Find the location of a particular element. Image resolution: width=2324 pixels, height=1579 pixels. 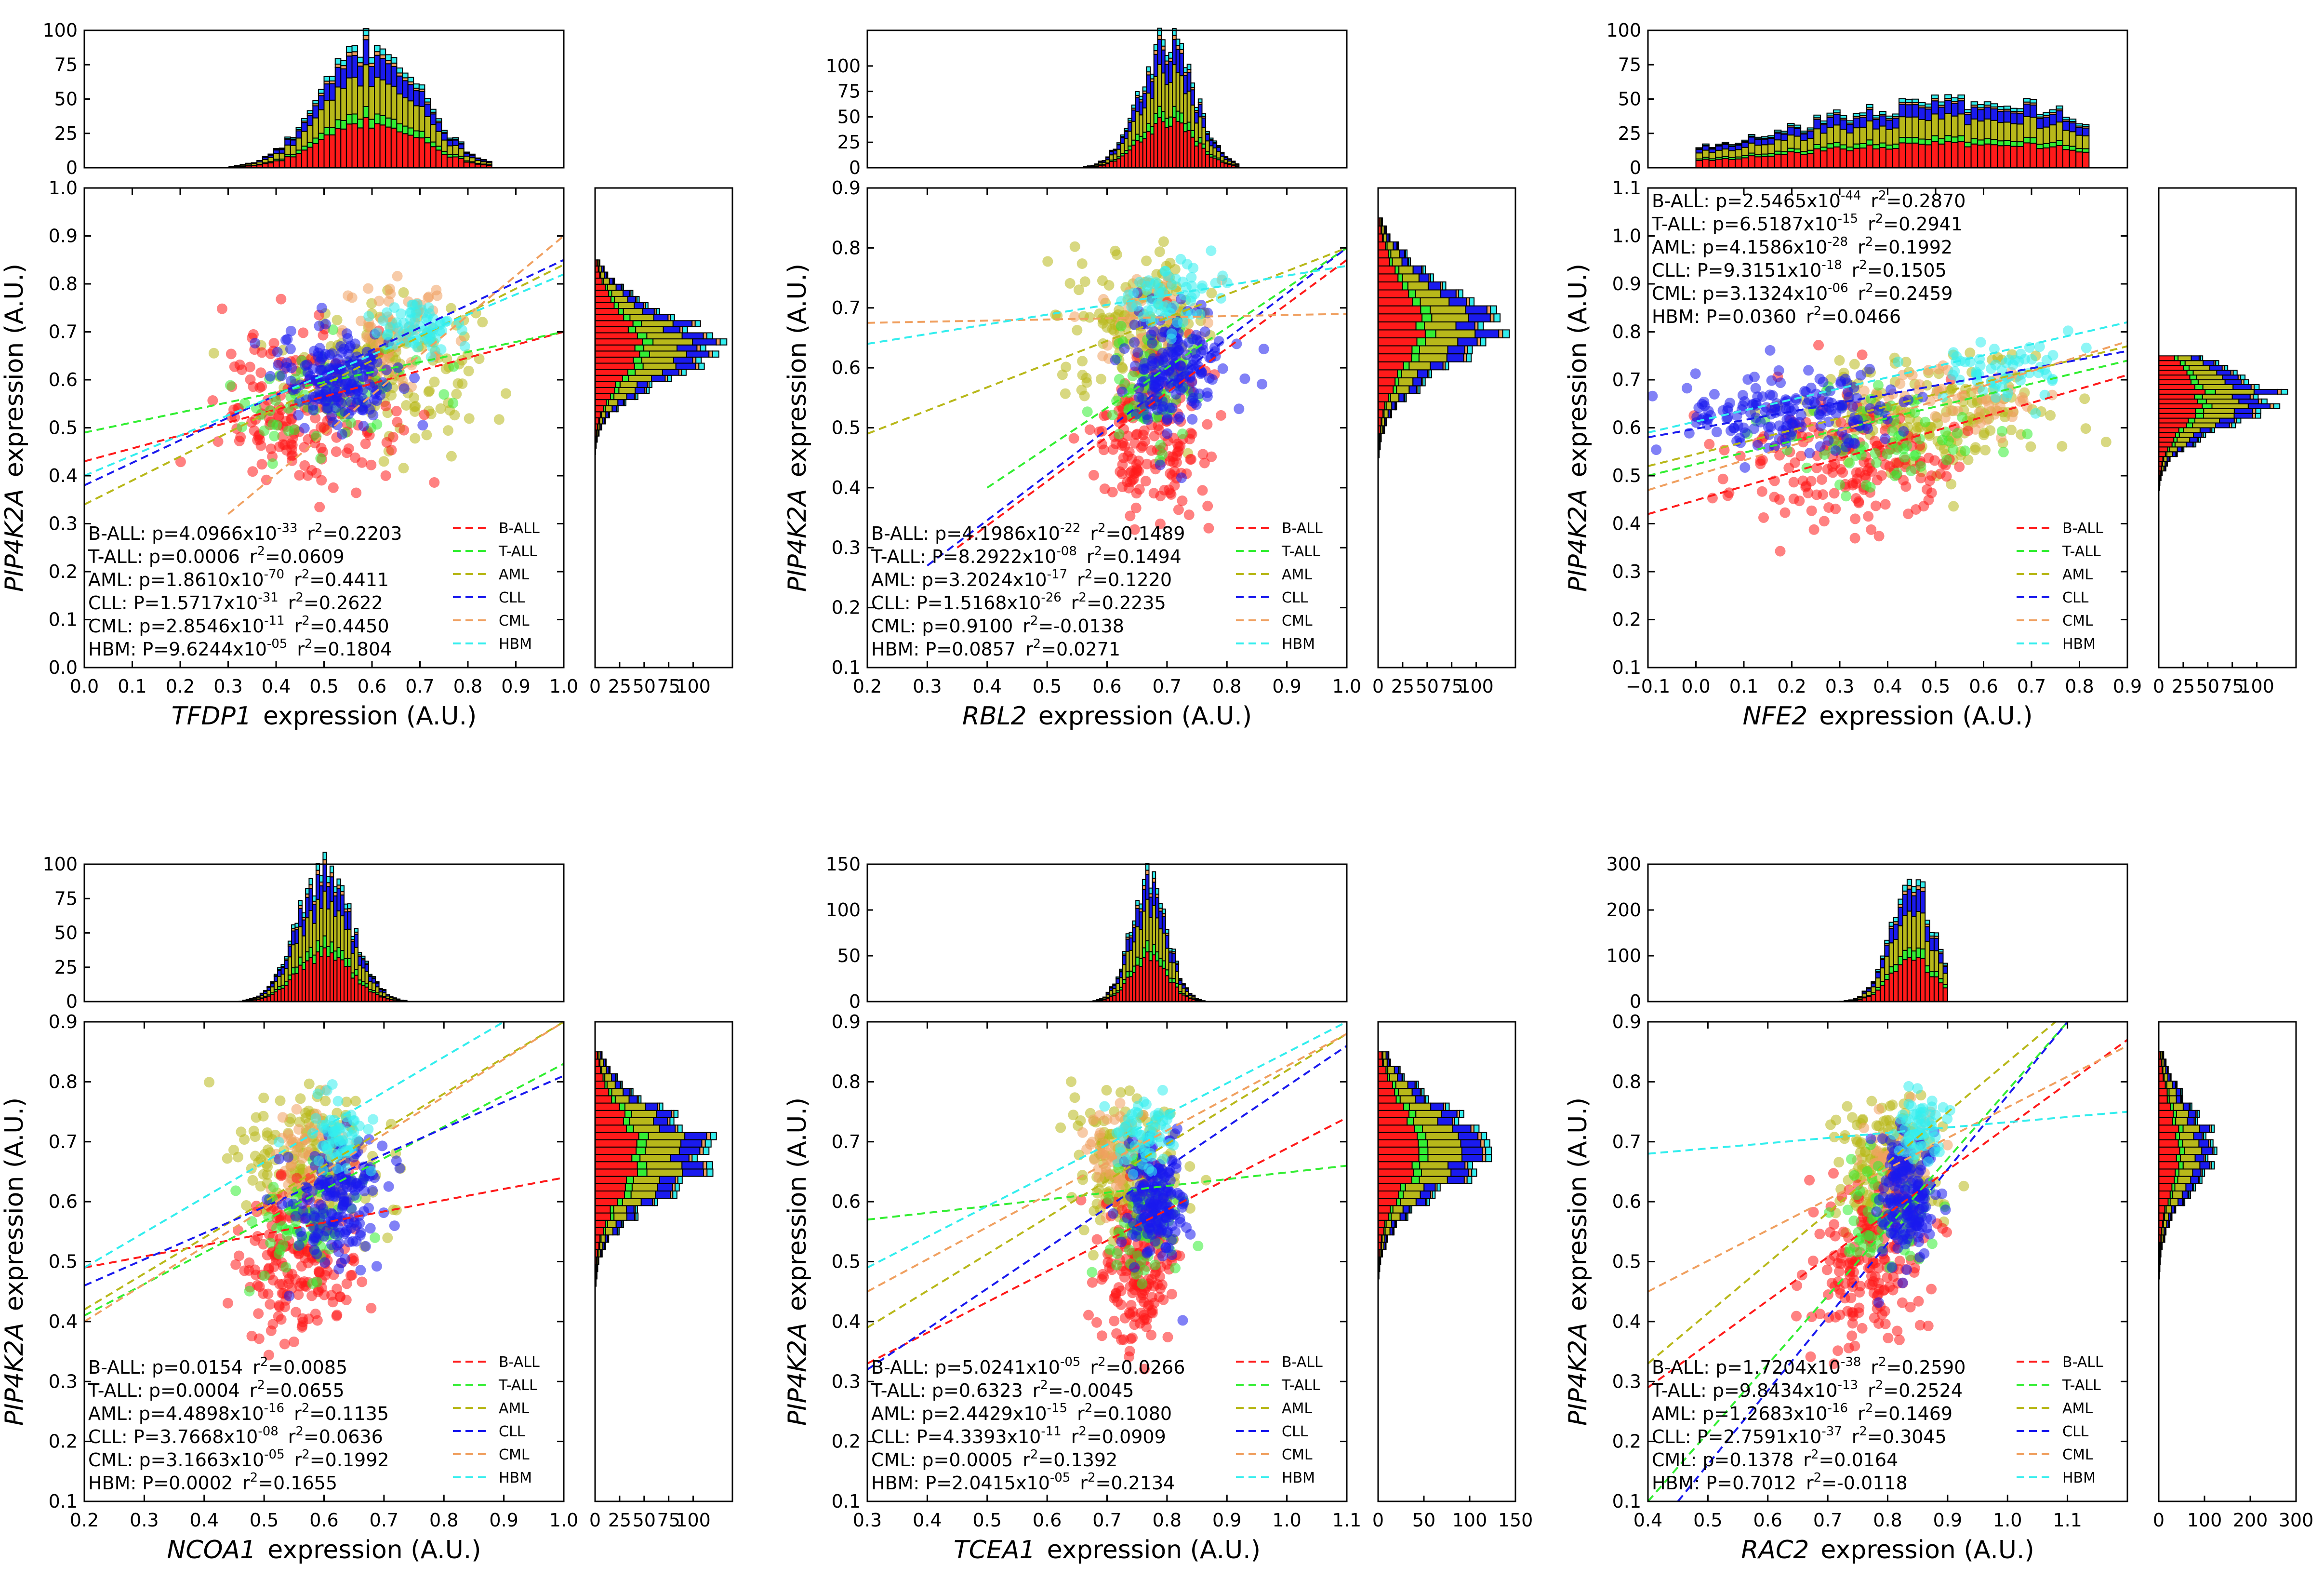

top-hist-tick-label: 75 is located at coordinates (1629, 64).